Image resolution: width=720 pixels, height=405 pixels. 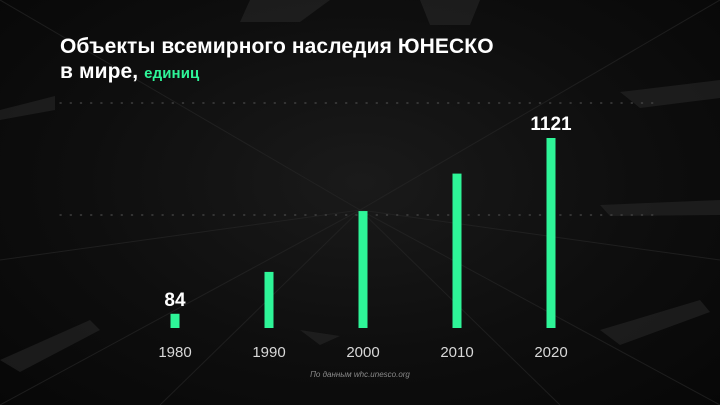 What do you see at coordinates (269, 299) in the screenshot?
I see `bar-1990` at bounding box center [269, 299].